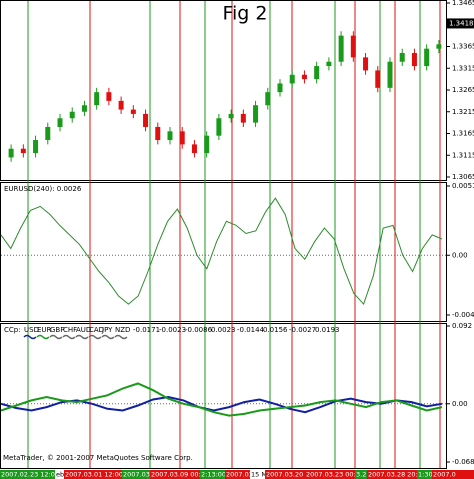 The image size is (474, 479). I want to click on time-label: 1:30, so click(425, 475).